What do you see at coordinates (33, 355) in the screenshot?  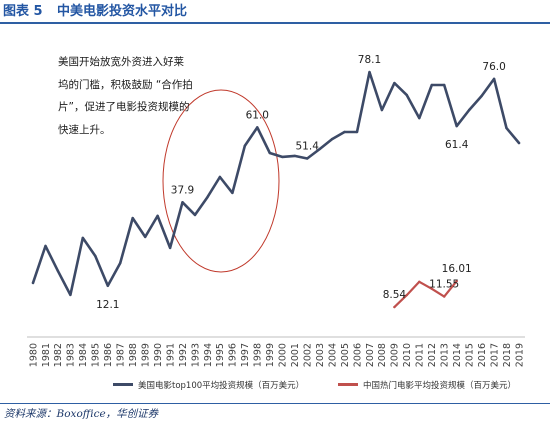 I see `x-tick-label: 1980` at bounding box center [33, 355].